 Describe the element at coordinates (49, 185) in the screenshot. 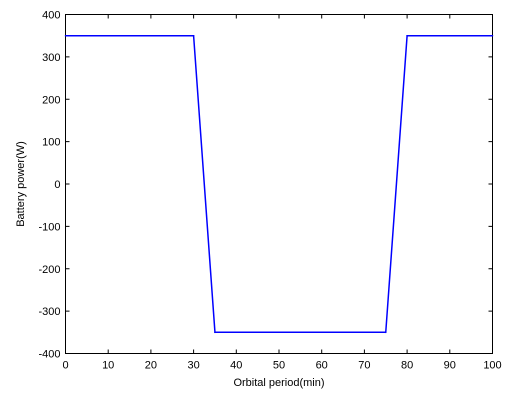

I see `y-tick-labels: -400 -300 -200 -100 0 100 200 300 400` at that location.